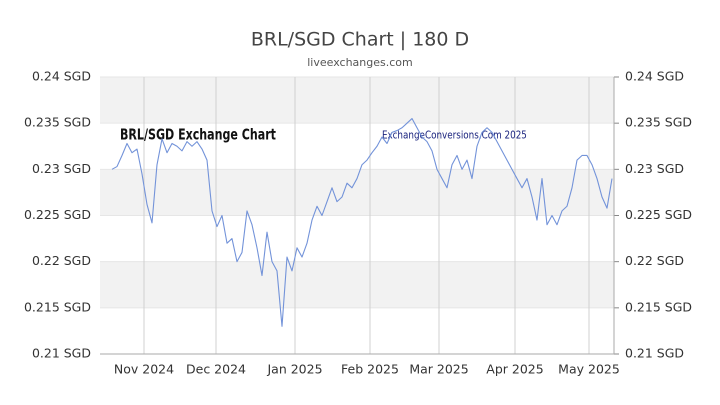  What do you see at coordinates (359, 62) in the screenshot?
I see `chart-subtitle: liveexchanges.com` at bounding box center [359, 62].